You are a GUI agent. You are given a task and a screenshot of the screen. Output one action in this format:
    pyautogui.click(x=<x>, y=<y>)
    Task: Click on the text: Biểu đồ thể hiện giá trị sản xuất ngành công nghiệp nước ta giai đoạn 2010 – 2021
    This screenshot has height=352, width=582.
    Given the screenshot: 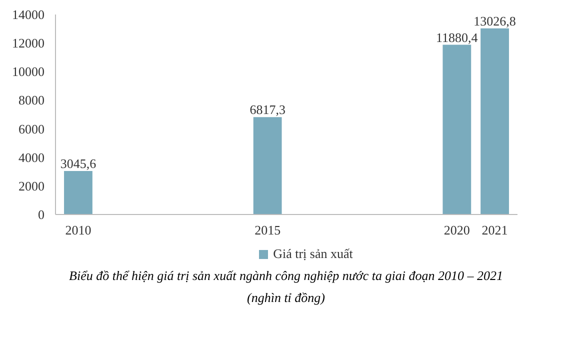 What is the action you would take?
    pyautogui.click(x=286, y=275)
    